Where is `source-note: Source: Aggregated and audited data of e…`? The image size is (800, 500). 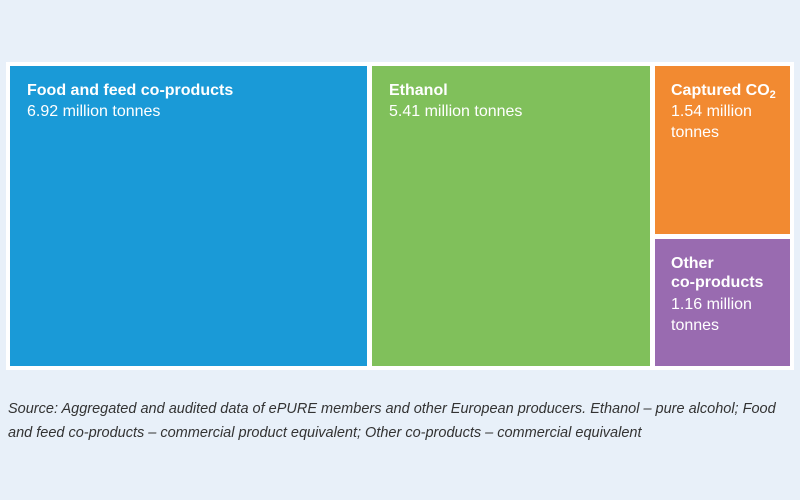
source-note: Source: Aggregated and audited data of e… is located at coordinates (392, 421).